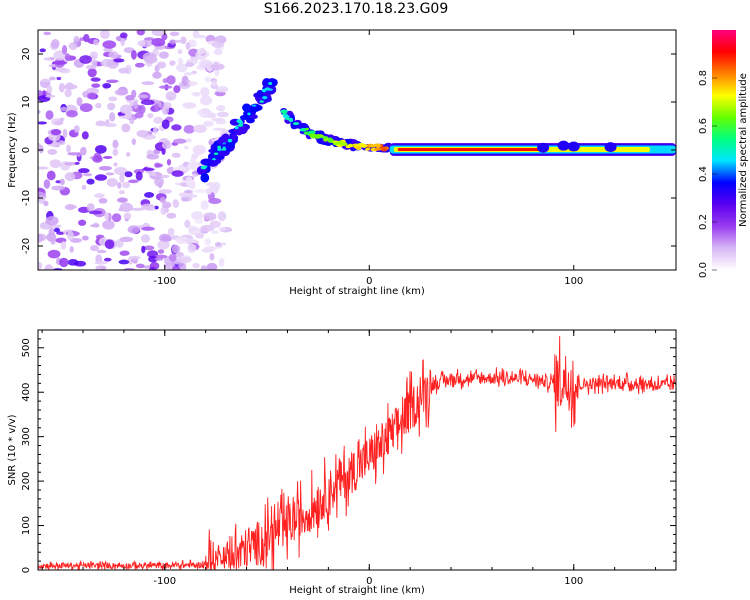  I want to click on x-tick-label: -100, so click(164, 581).